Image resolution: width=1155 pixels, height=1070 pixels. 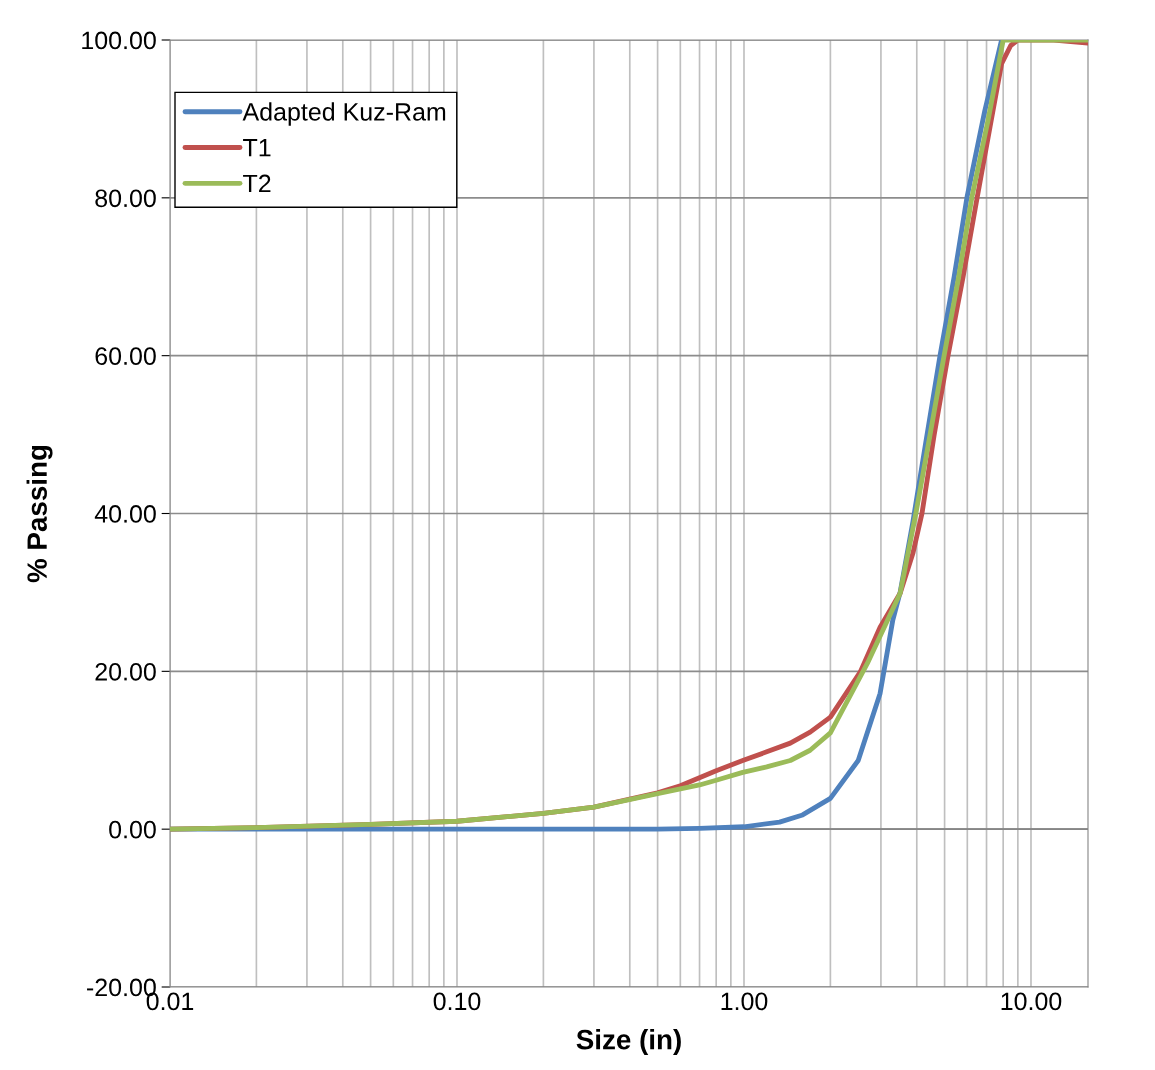 I want to click on y-tick-label: 40.00, so click(x=125, y=514).